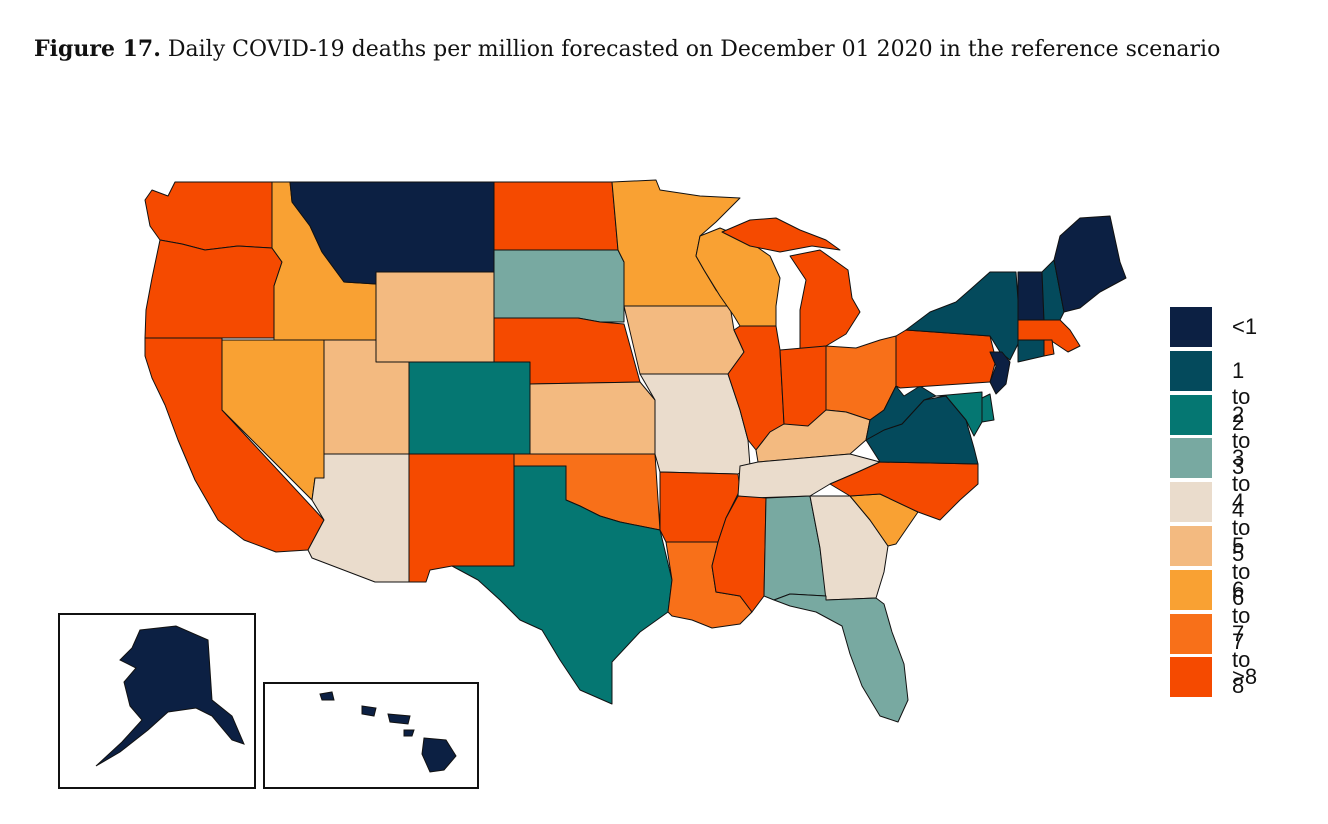 The image size is (1328, 824). Describe the element at coordinates (1031, 351) in the screenshot. I see `state-CT` at that location.